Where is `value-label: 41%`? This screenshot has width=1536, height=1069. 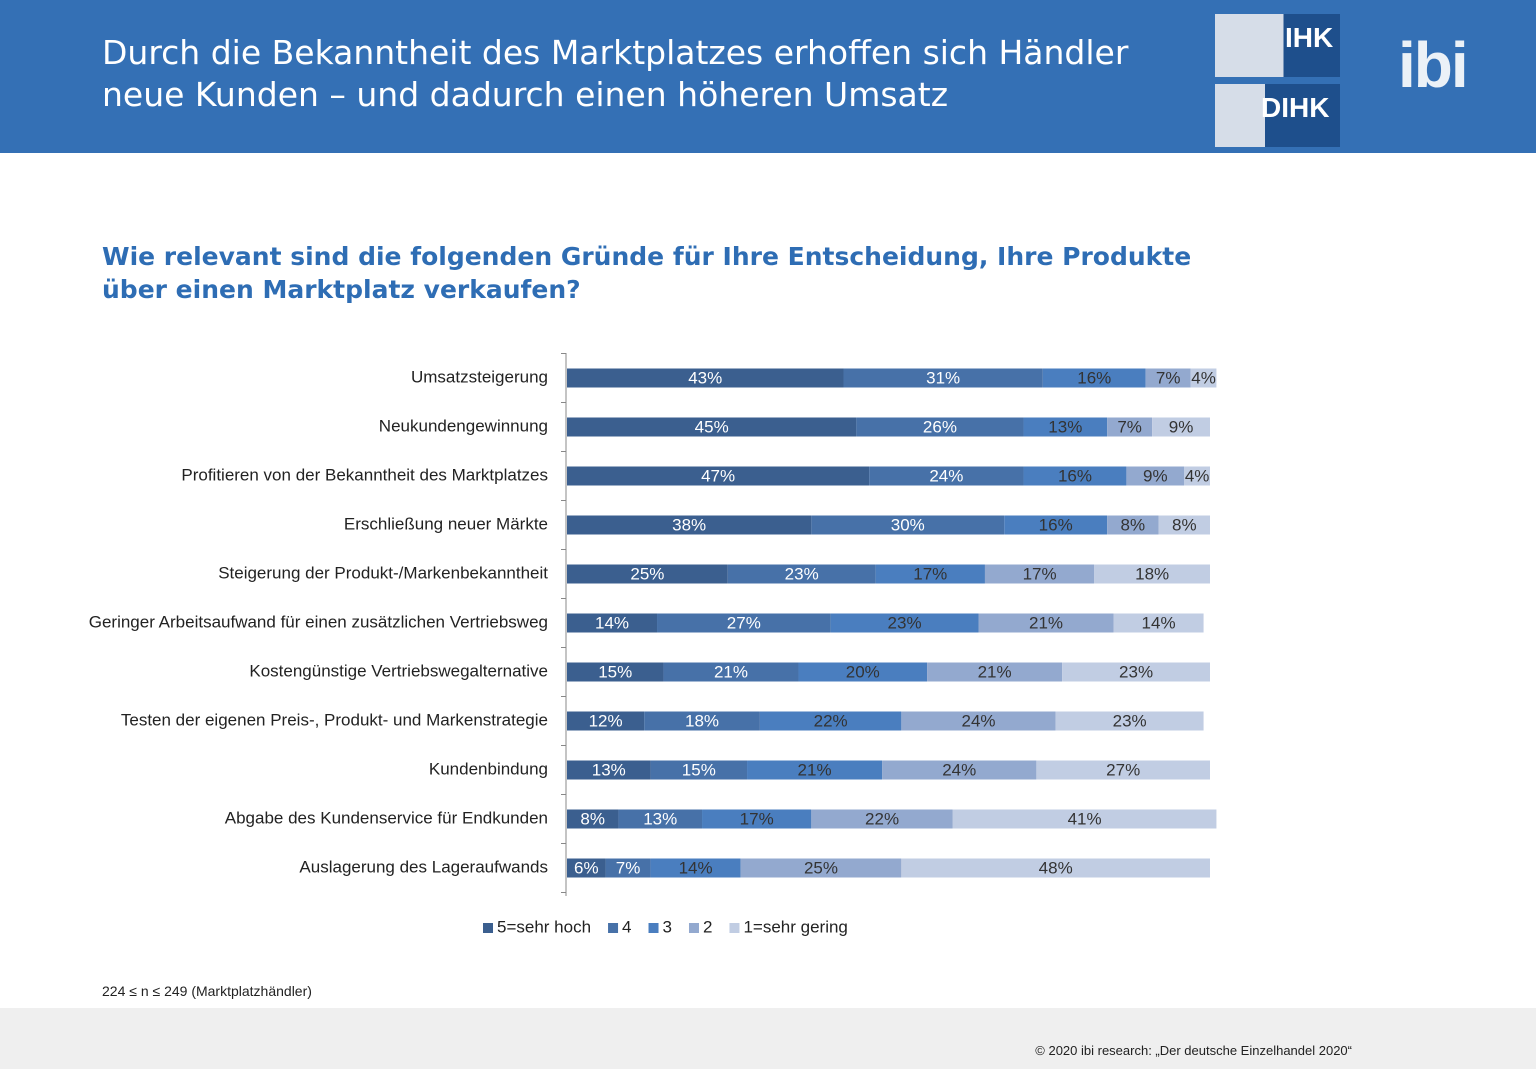
value-label: 41% is located at coordinates (1085, 818).